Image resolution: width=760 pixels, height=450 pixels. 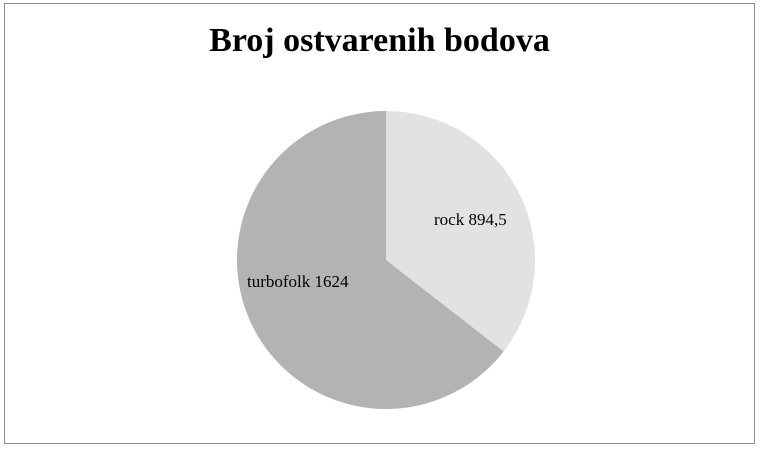 I want to click on slice-label-turbofolk: turbofolk 1624, so click(x=298, y=281).